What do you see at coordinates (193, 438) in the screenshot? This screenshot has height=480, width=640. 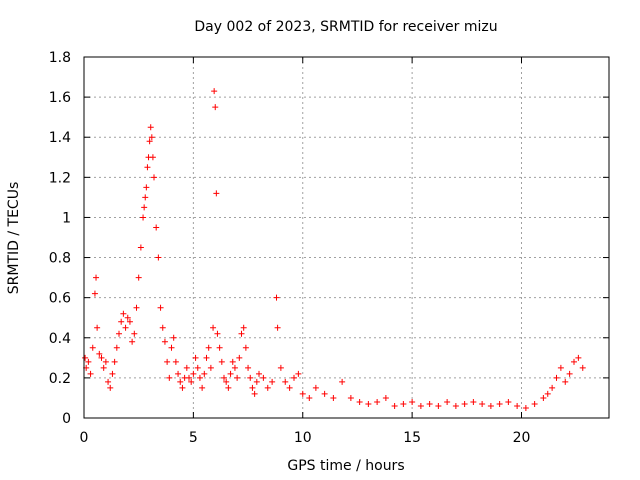 I see `x-tick-label: 5` at bounding box center [193, 438].